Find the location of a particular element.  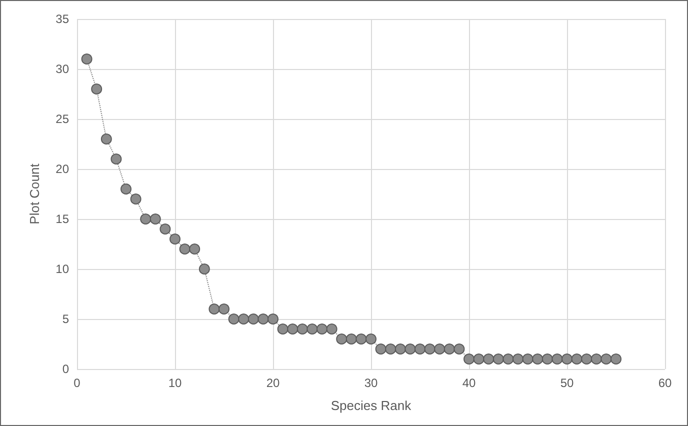

y-tick-label: 30 is located at coordinates (63, 69).